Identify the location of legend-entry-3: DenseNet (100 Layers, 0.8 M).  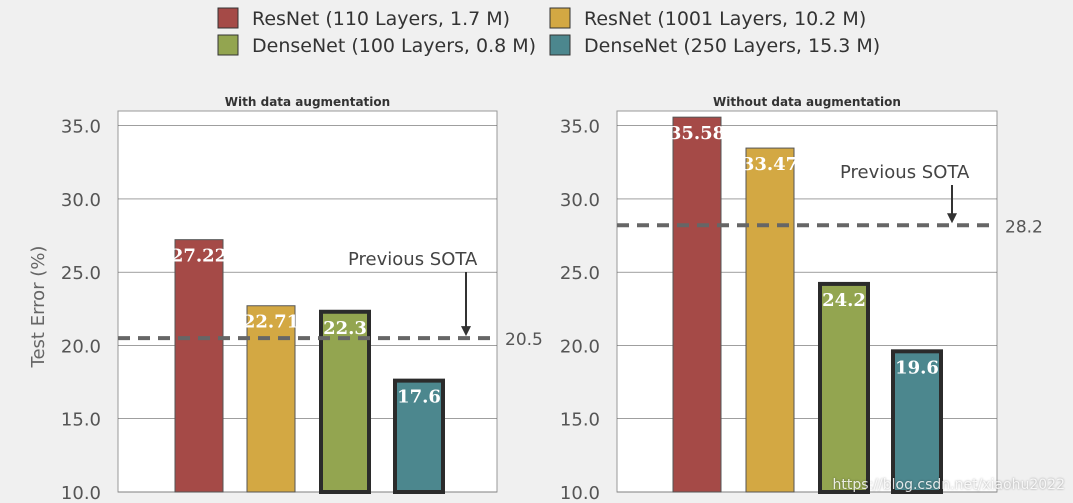
(376, 45).